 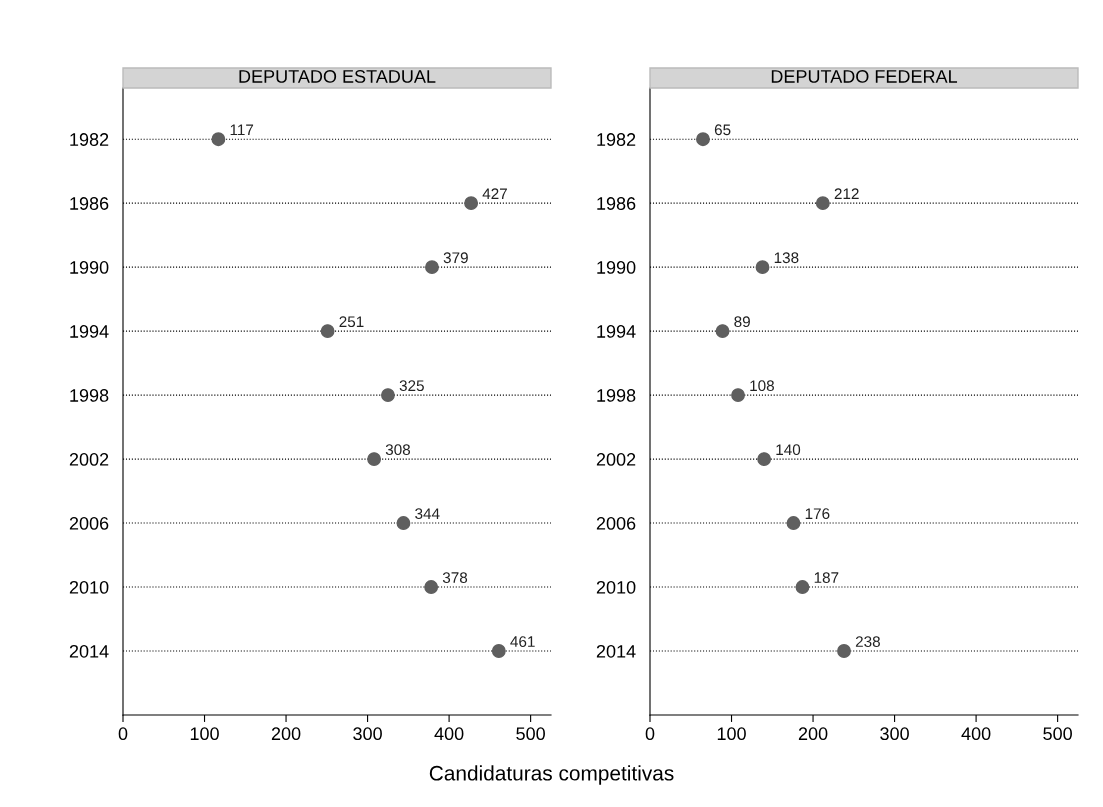 I want to click on data-label: 65, so click(x=722, y=130).